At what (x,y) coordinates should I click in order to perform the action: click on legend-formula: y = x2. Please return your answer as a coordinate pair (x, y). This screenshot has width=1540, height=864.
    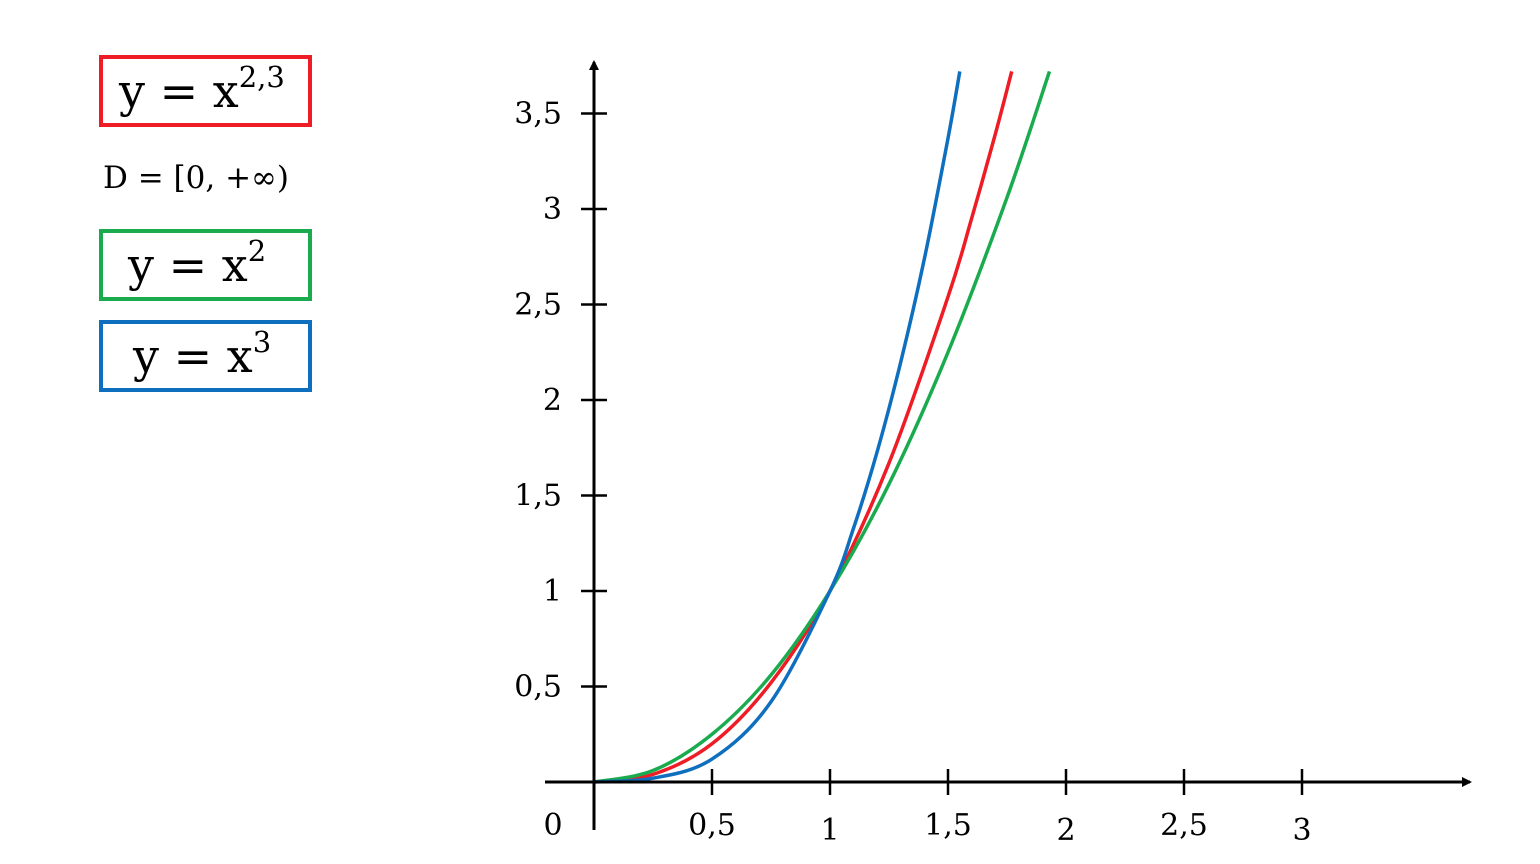
    Looking at the image, I should click on (197, 263).